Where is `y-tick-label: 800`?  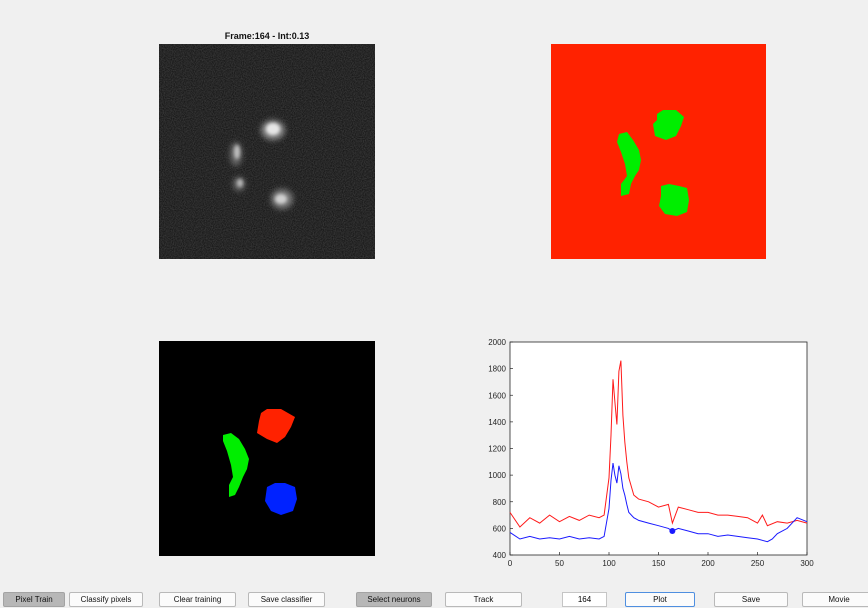 y-tick-label: 800 is located at coordinates (500, 502).